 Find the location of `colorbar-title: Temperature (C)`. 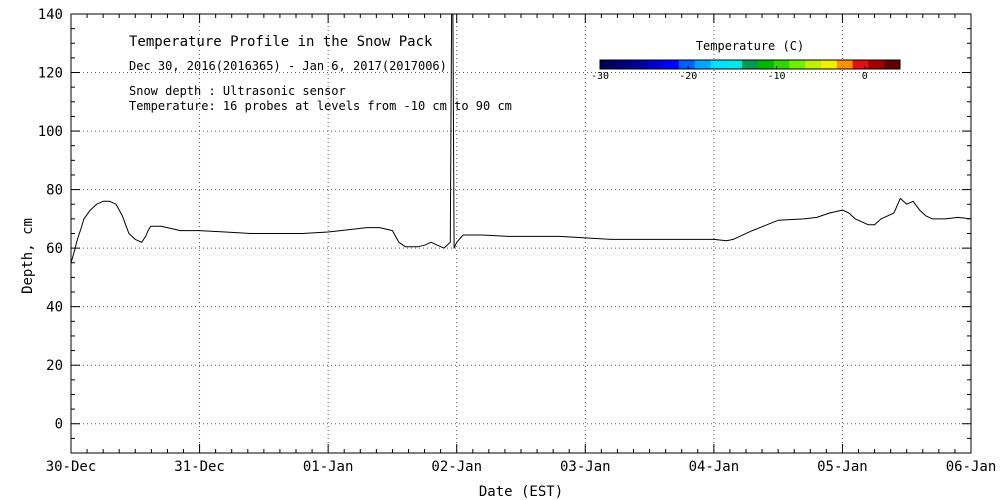

colorbar-title: Temperature (C) is located at coordinates (750, 46).